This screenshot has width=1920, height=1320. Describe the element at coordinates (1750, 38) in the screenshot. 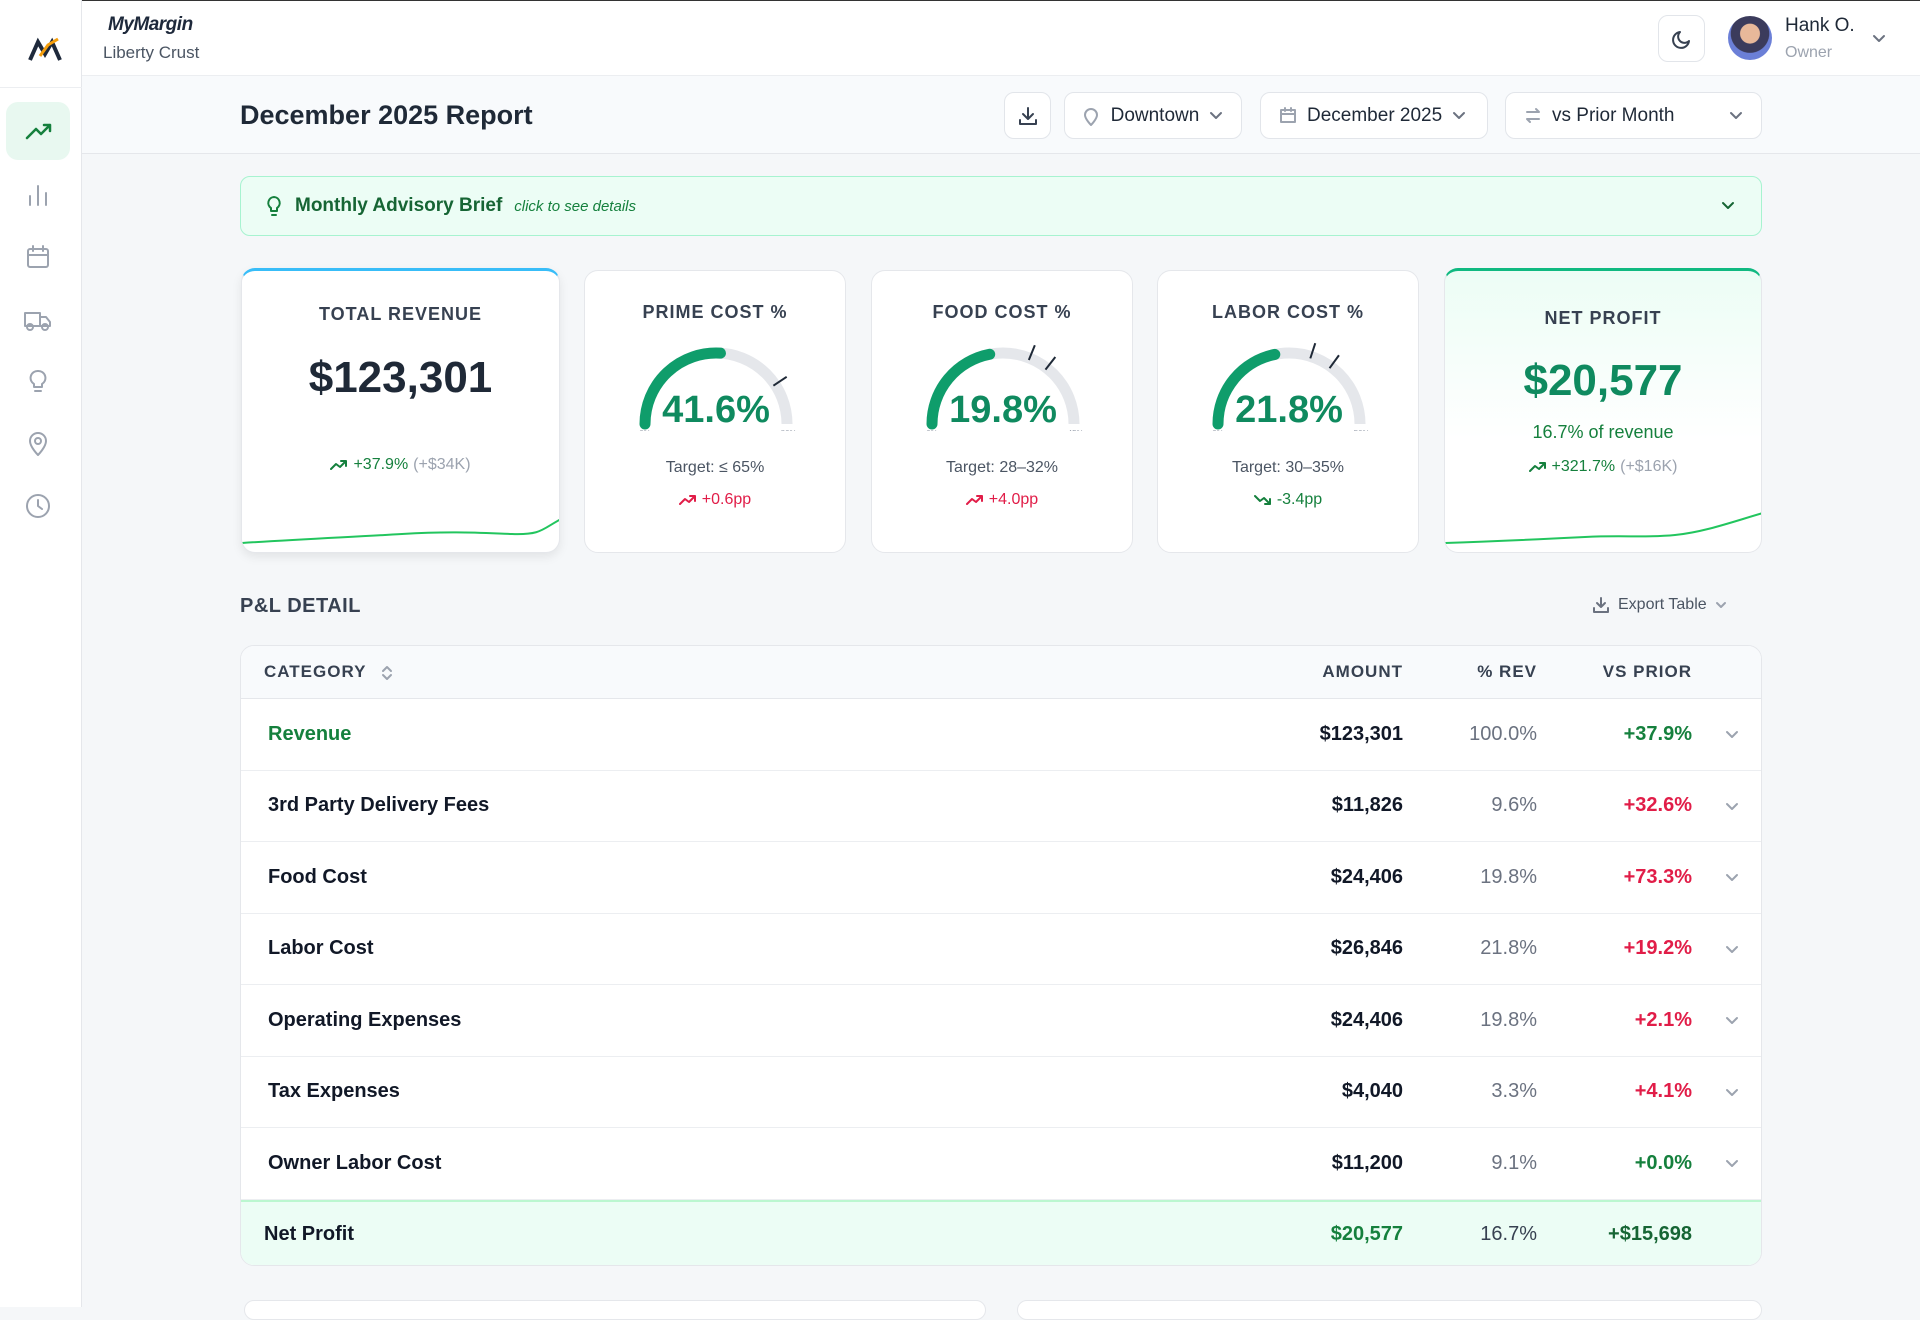

I see `avatar` at that location.